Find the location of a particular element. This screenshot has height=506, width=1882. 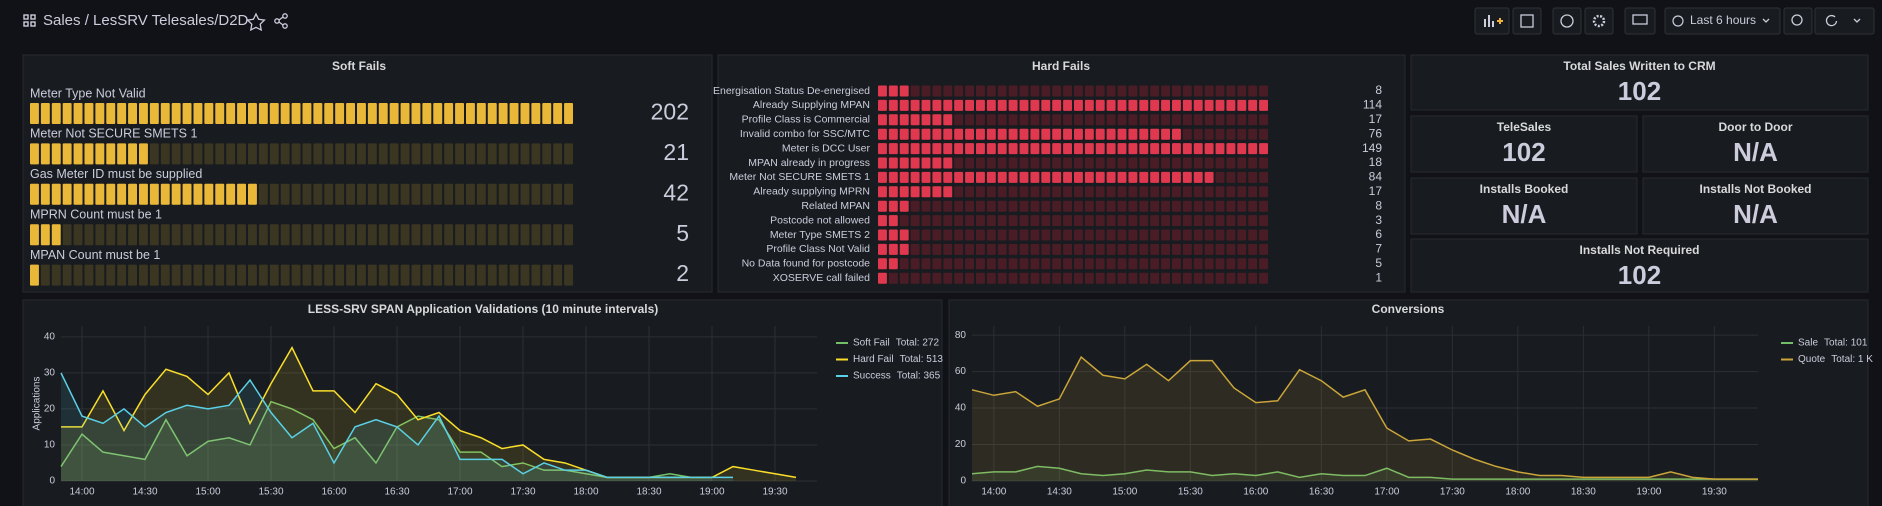

save-button is located at coordinates (1527, 21).